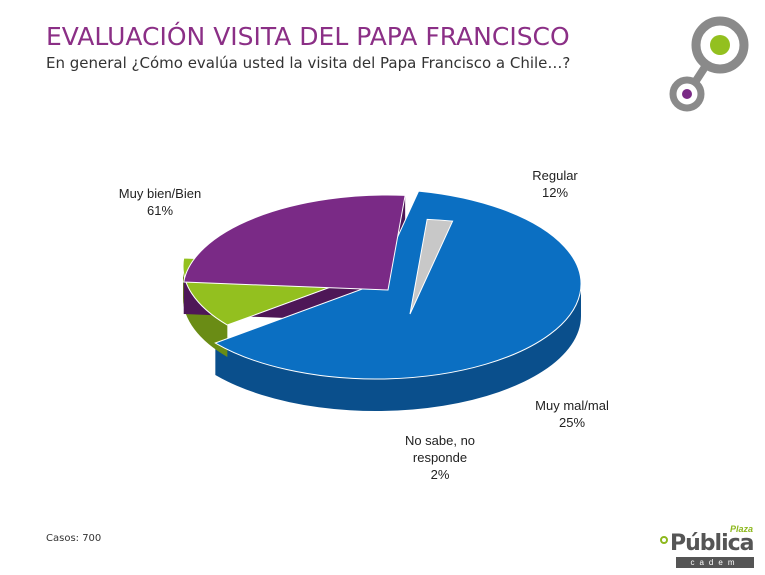  What do you see at coordinates (440, 440) in the screenshot?
I see `slice-category-label: No sabe, no` at bounding box center [440, 440].